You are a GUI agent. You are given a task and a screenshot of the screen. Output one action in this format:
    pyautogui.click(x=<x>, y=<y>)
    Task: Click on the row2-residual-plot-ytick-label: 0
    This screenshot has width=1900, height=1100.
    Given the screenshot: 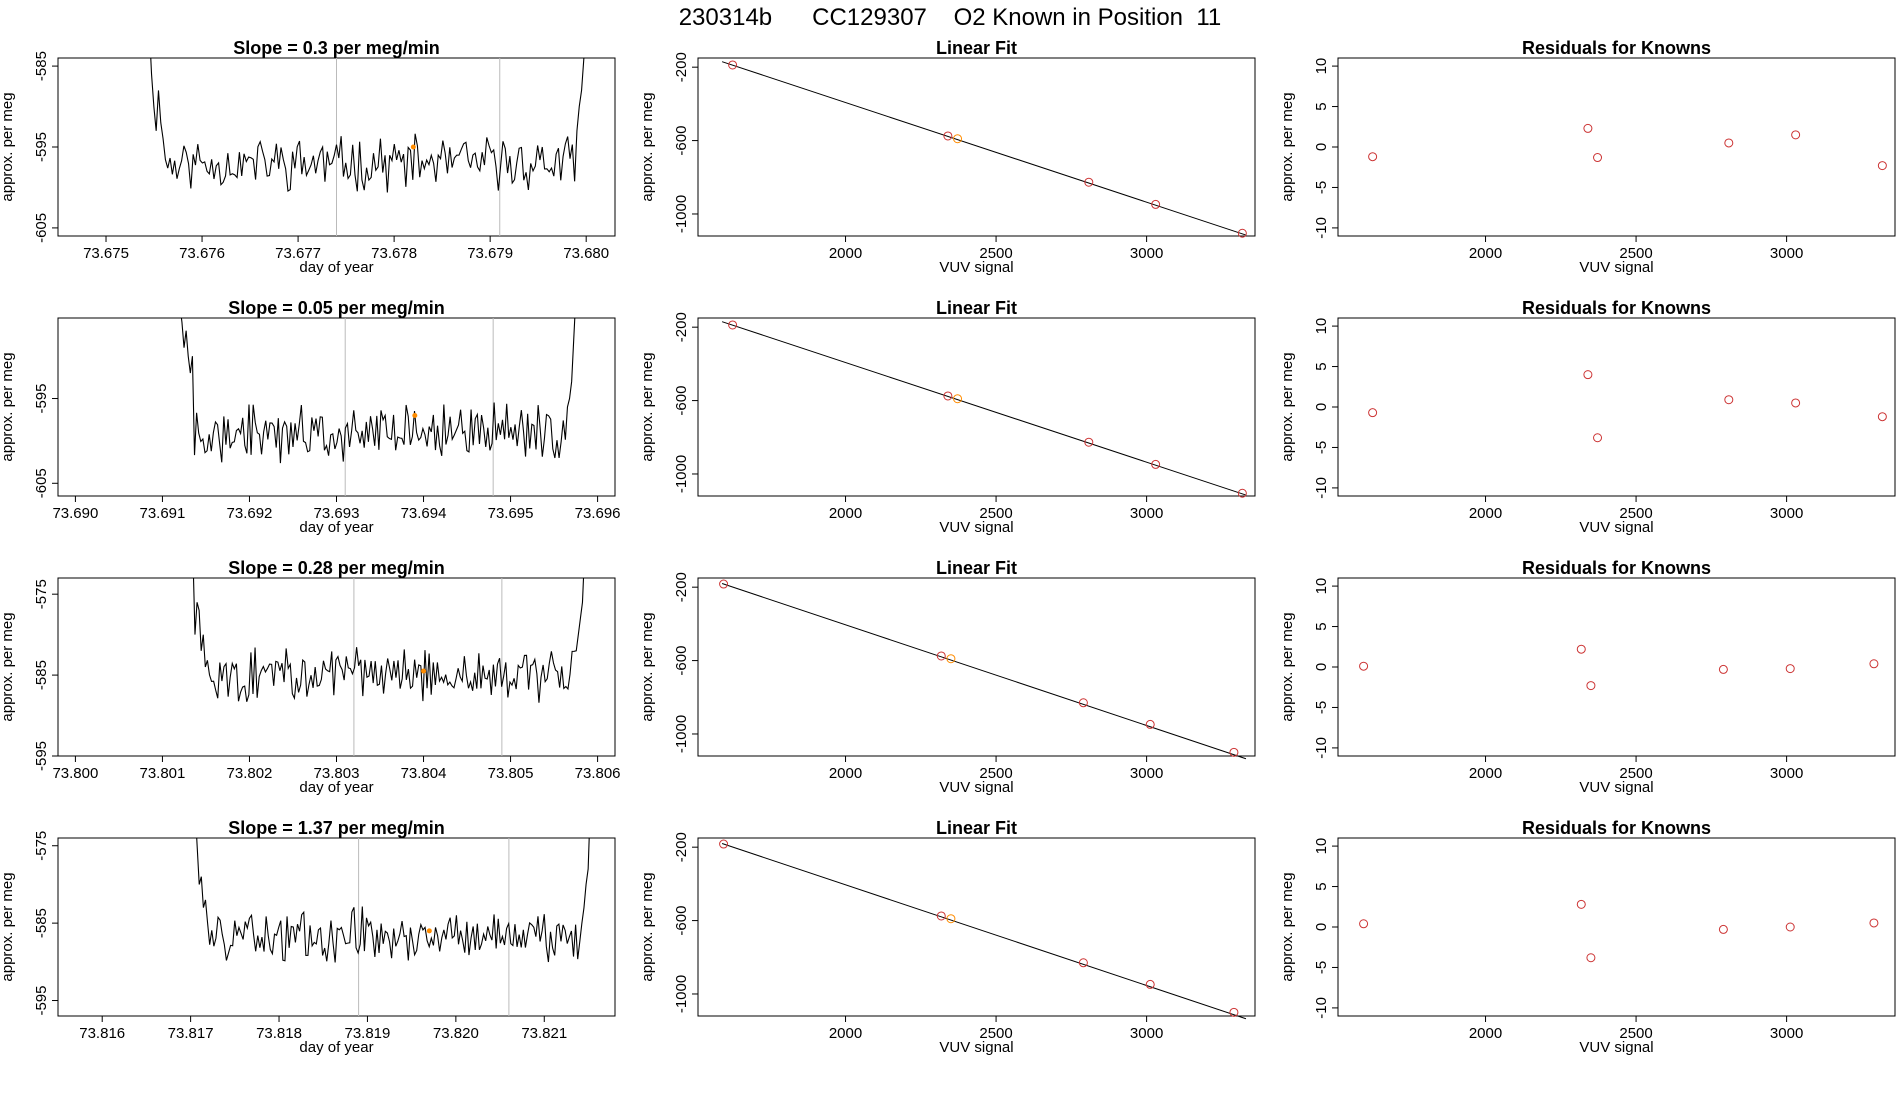 What is the action you would take?
    pyautogui.click(x=1321, y=407)
    